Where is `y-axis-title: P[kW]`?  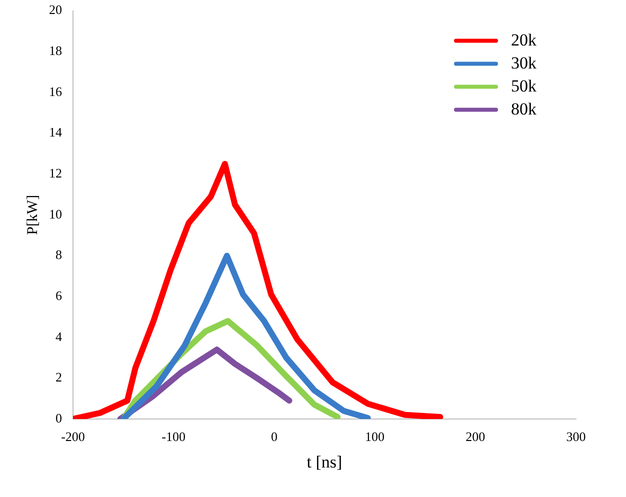
y-axis-title: P[kW] is located at coordinates (32, 214).